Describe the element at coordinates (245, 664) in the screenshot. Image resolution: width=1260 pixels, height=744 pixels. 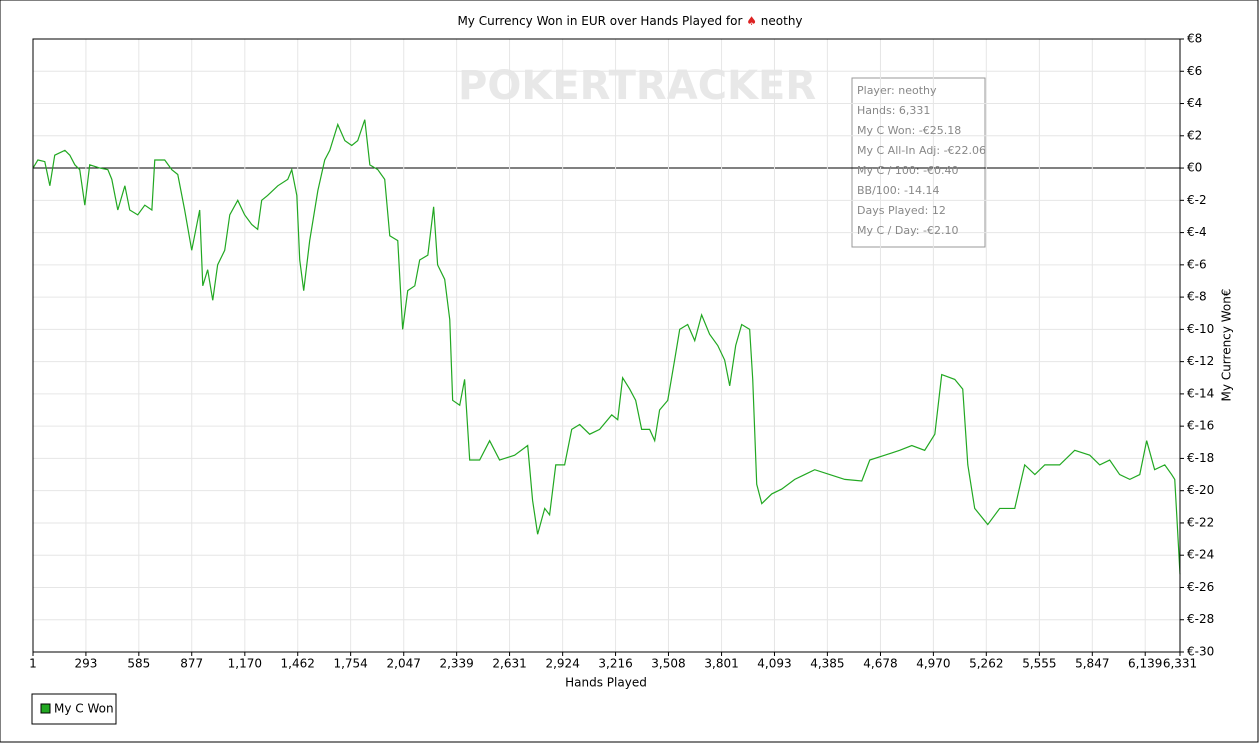
I see `x-tick-label: 1,170` at that location.